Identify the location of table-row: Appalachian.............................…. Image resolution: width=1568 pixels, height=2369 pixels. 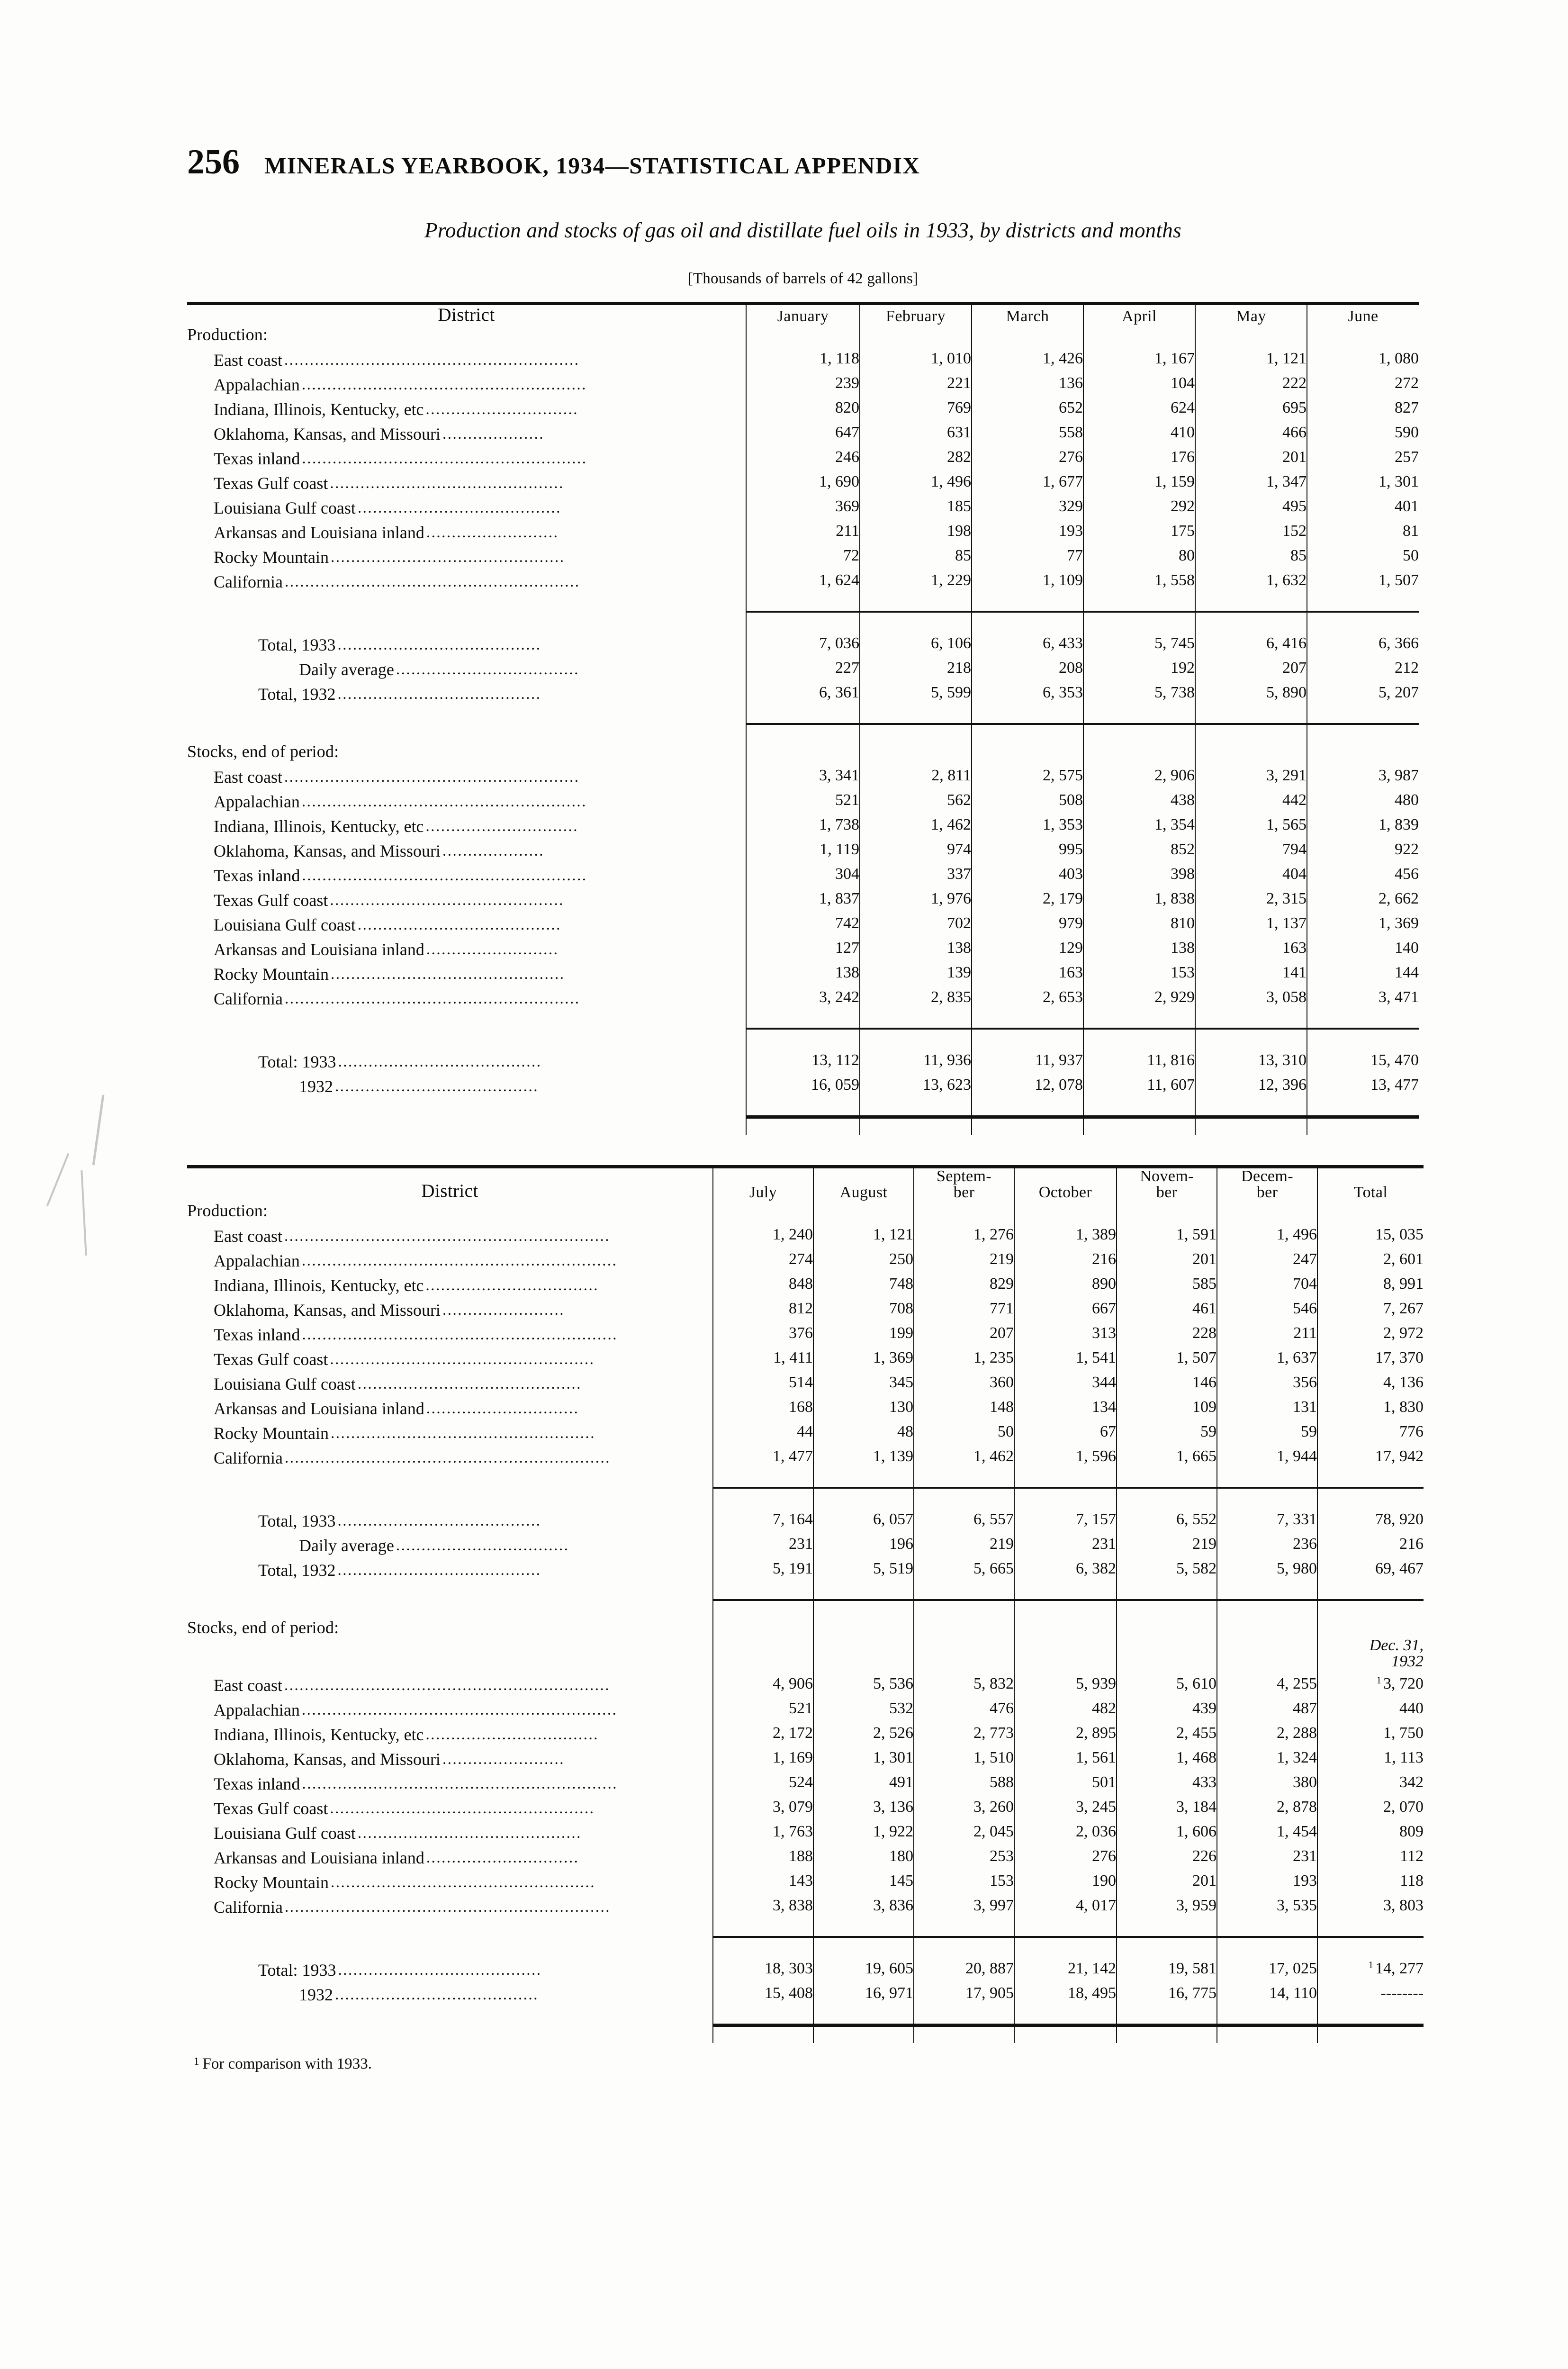
(805, 1257).